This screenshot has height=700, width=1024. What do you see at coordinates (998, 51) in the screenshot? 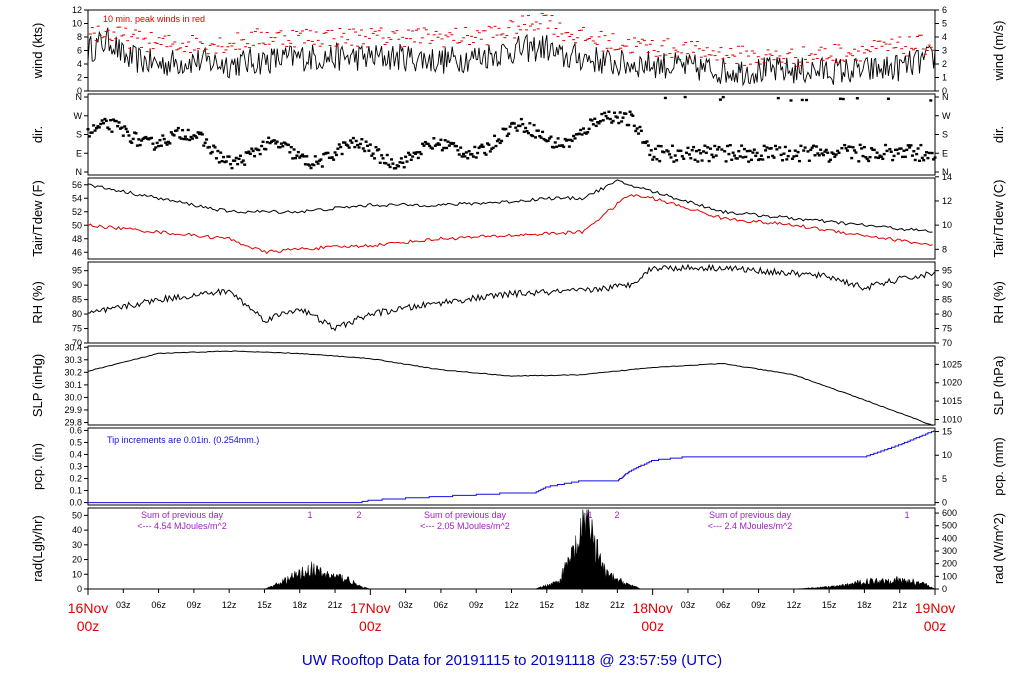
I see `wind-ylabel-right: wind (m/s)` at bounding box center [998, 51].